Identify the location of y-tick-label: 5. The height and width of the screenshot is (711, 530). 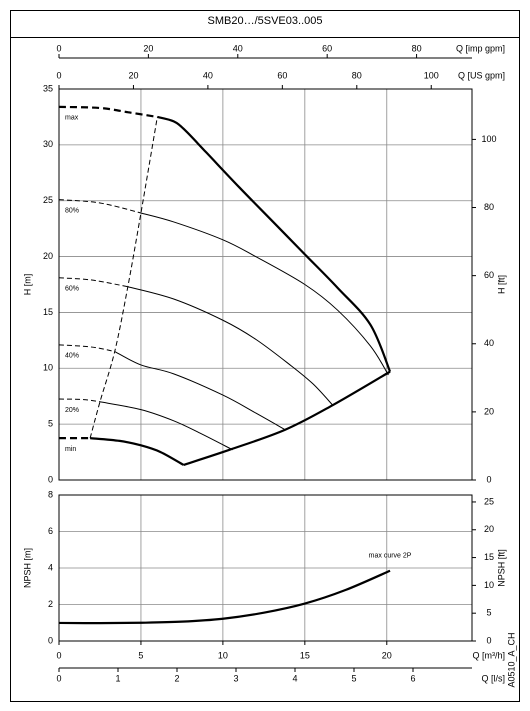
(50, 424).